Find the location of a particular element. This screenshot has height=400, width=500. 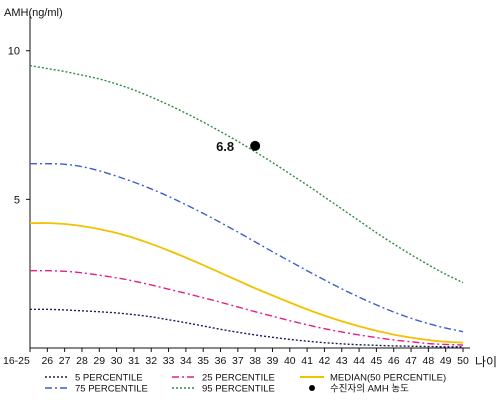

x-tick-label: 48 is located at coordinates (429, 361).